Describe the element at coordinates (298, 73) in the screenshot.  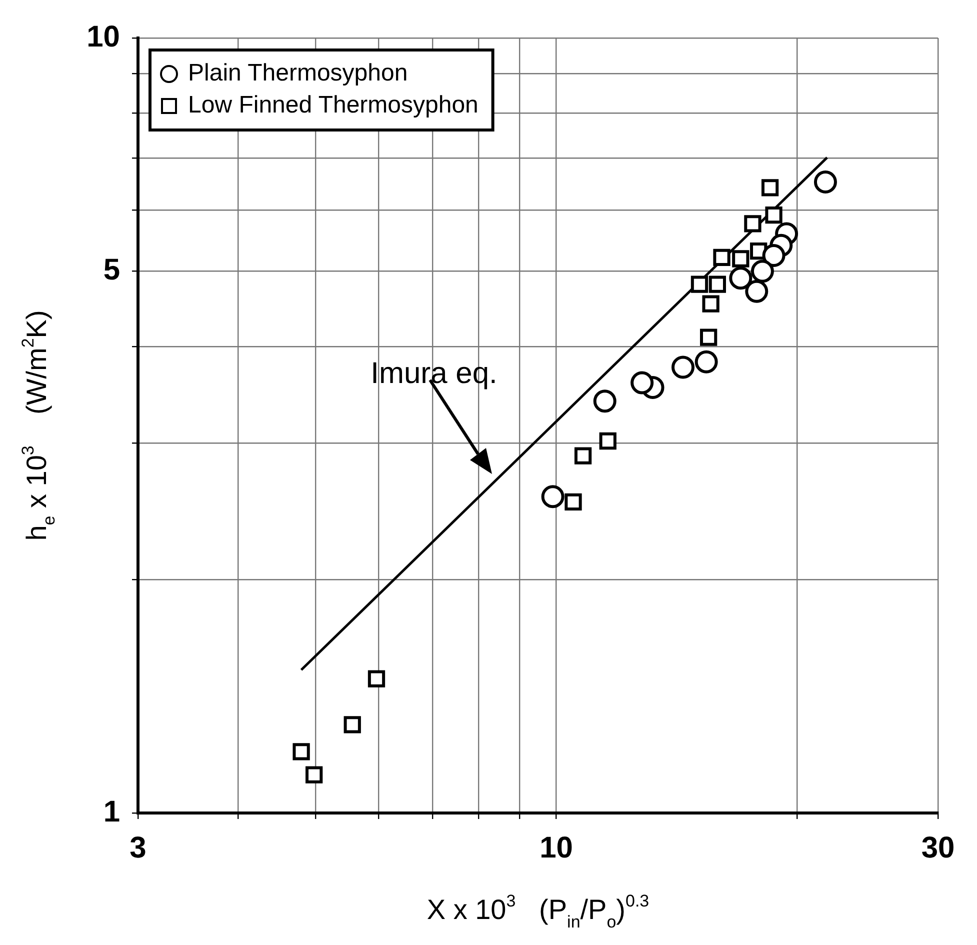
I see `legend-label: Plain Thermosyphon` at that location.